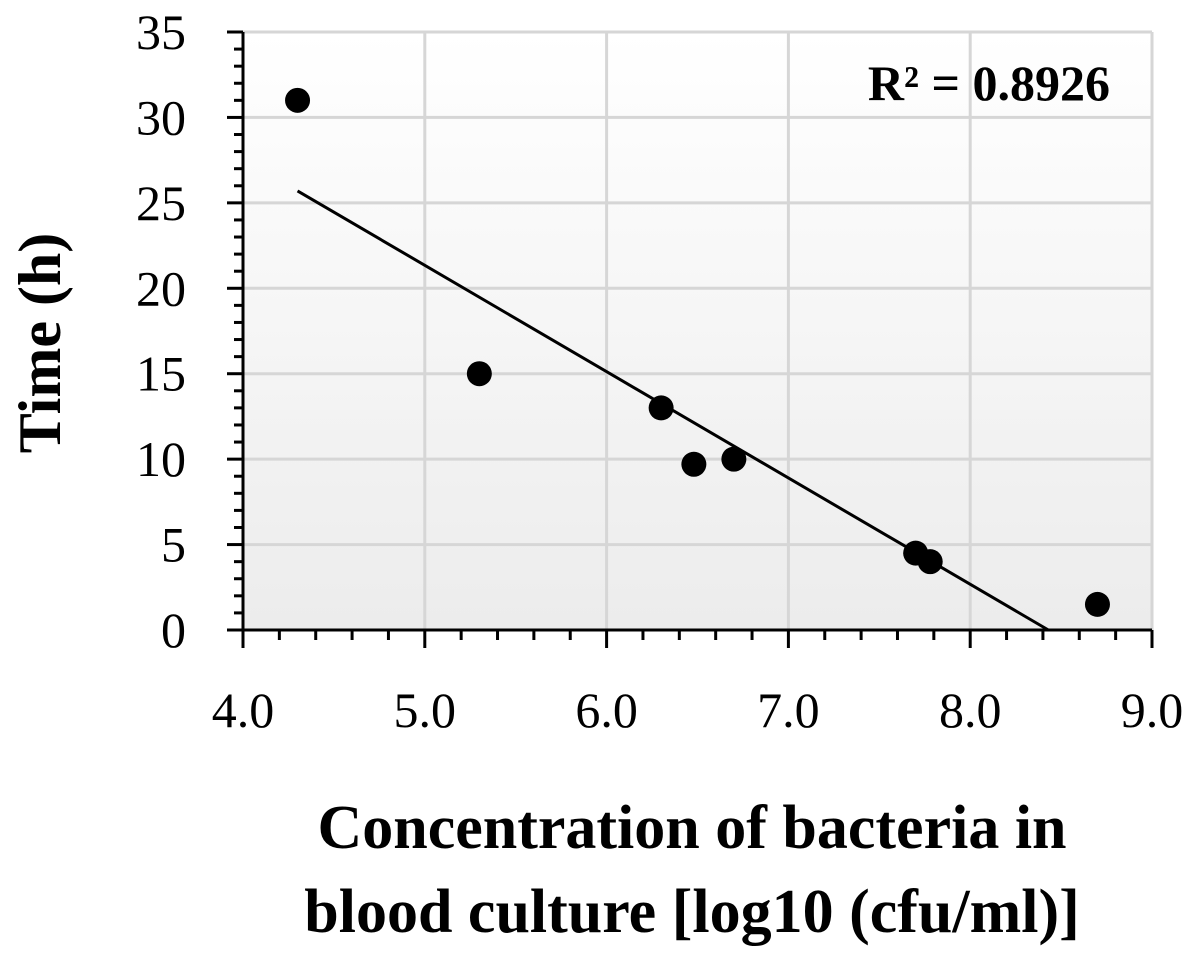 The image size is (1200, 962). What do you see at coordinates (425, 710) in the screenshot?
I see `x-tick-label: 5.0` at bounding box center [425, 710].